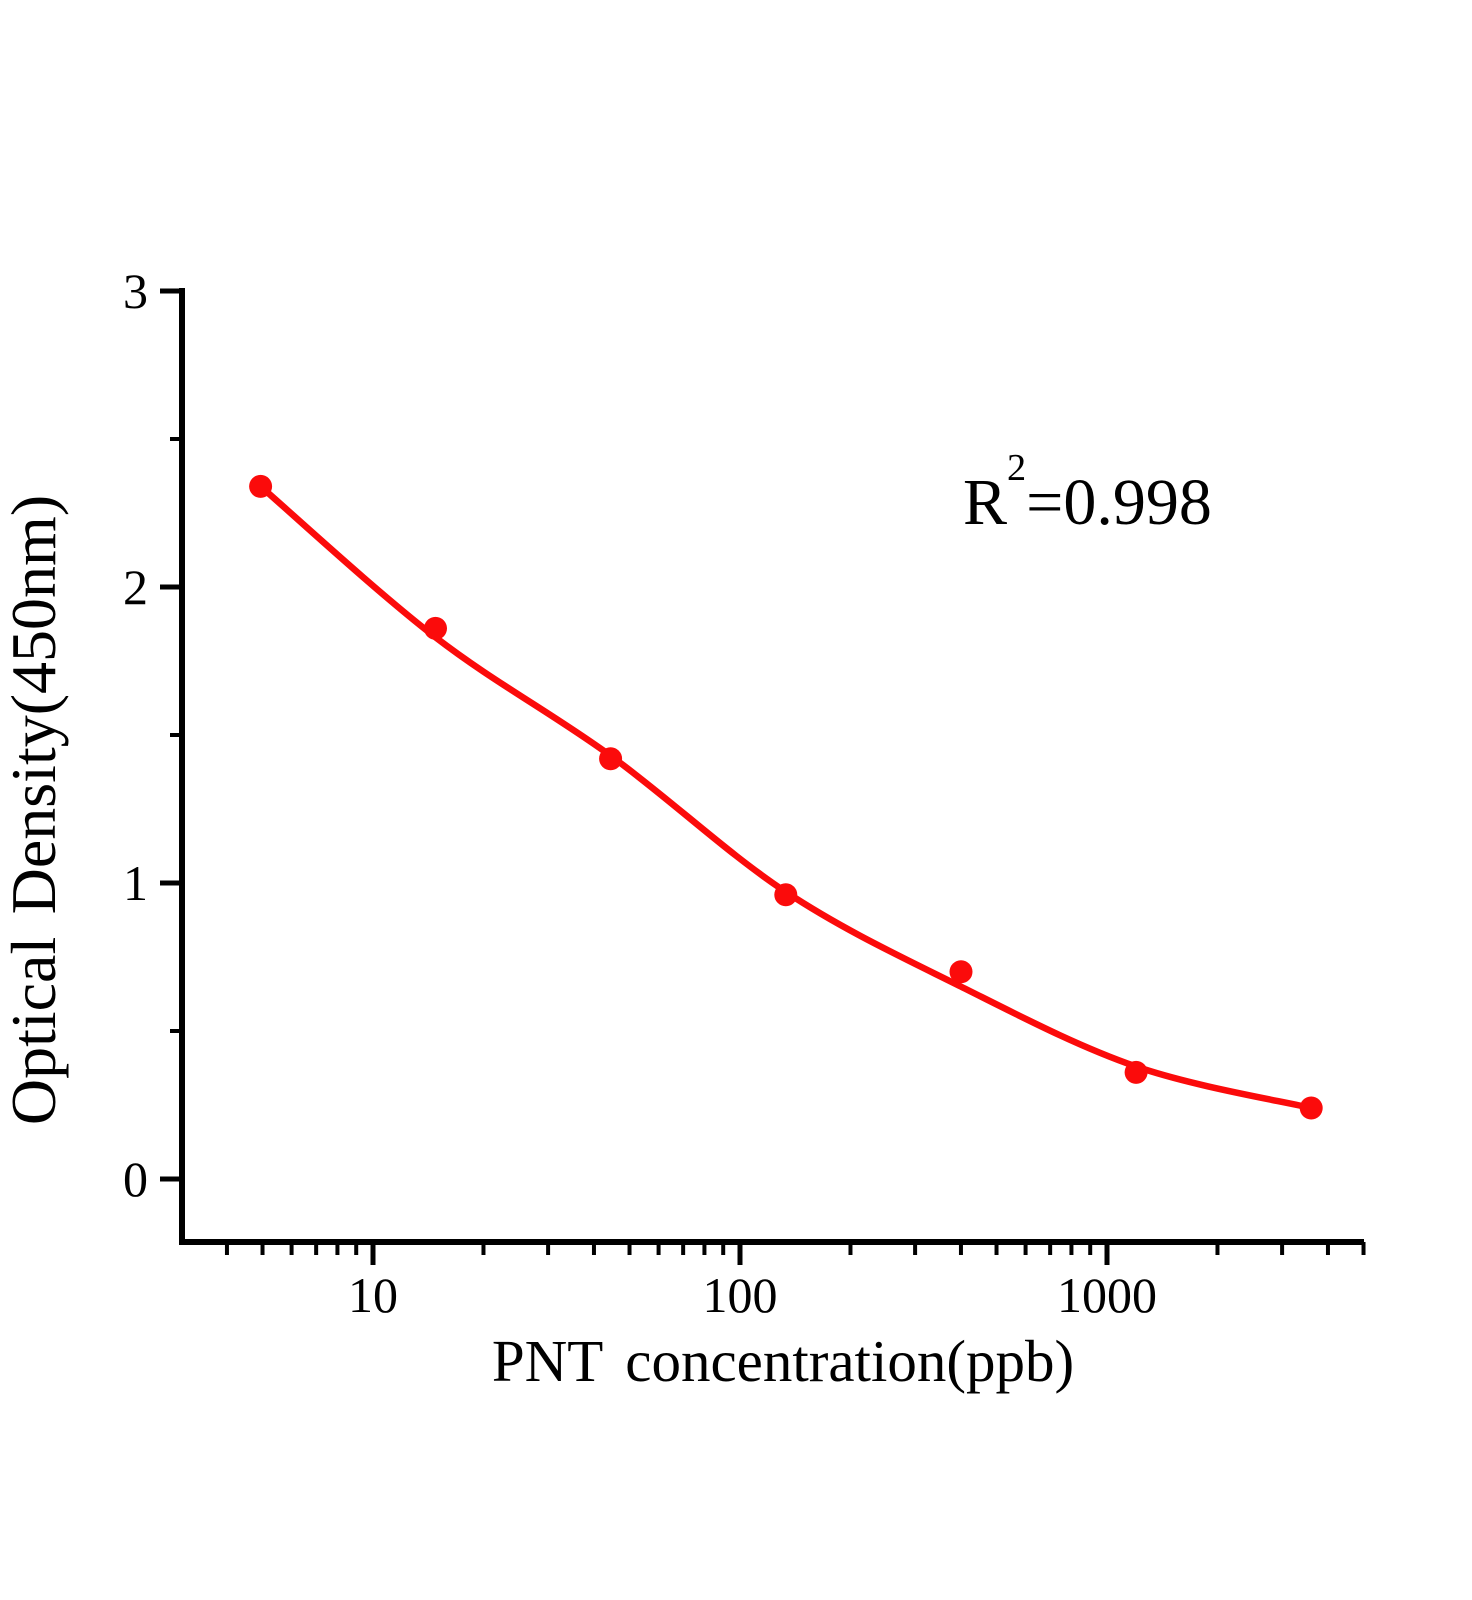 The width and height of the screenshot is (1472, 1600). Describe the element at coordinates (1017, 467) in the screenshot. I see `r-squared-exponent: 2` at that location.